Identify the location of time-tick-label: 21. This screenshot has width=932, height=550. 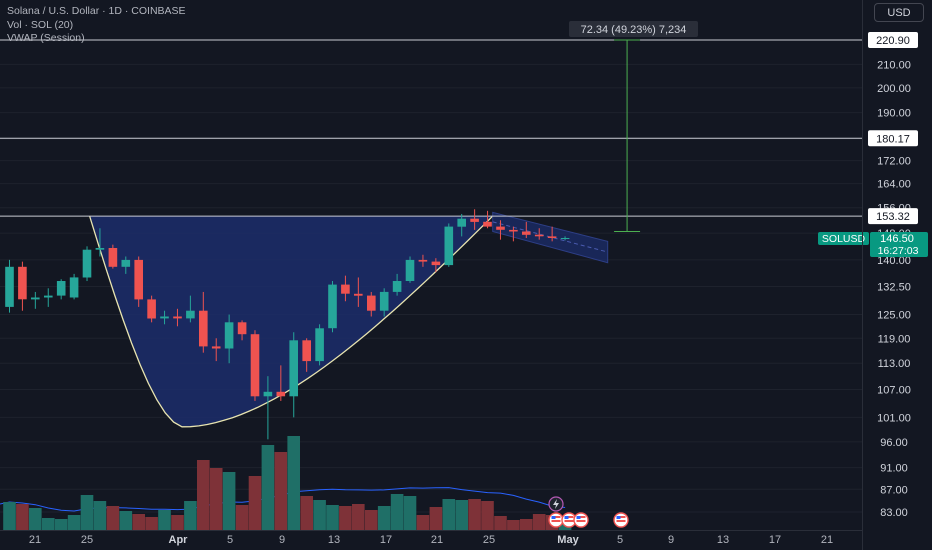
(827, 540).